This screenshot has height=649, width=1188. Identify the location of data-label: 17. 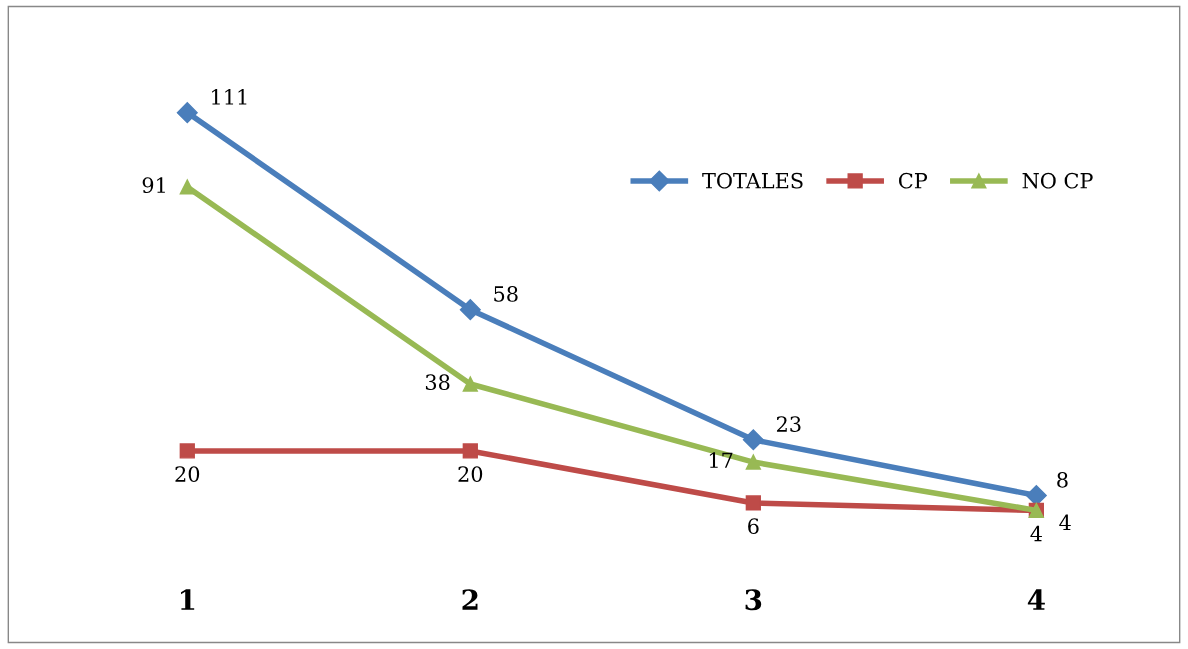
(721, 460).